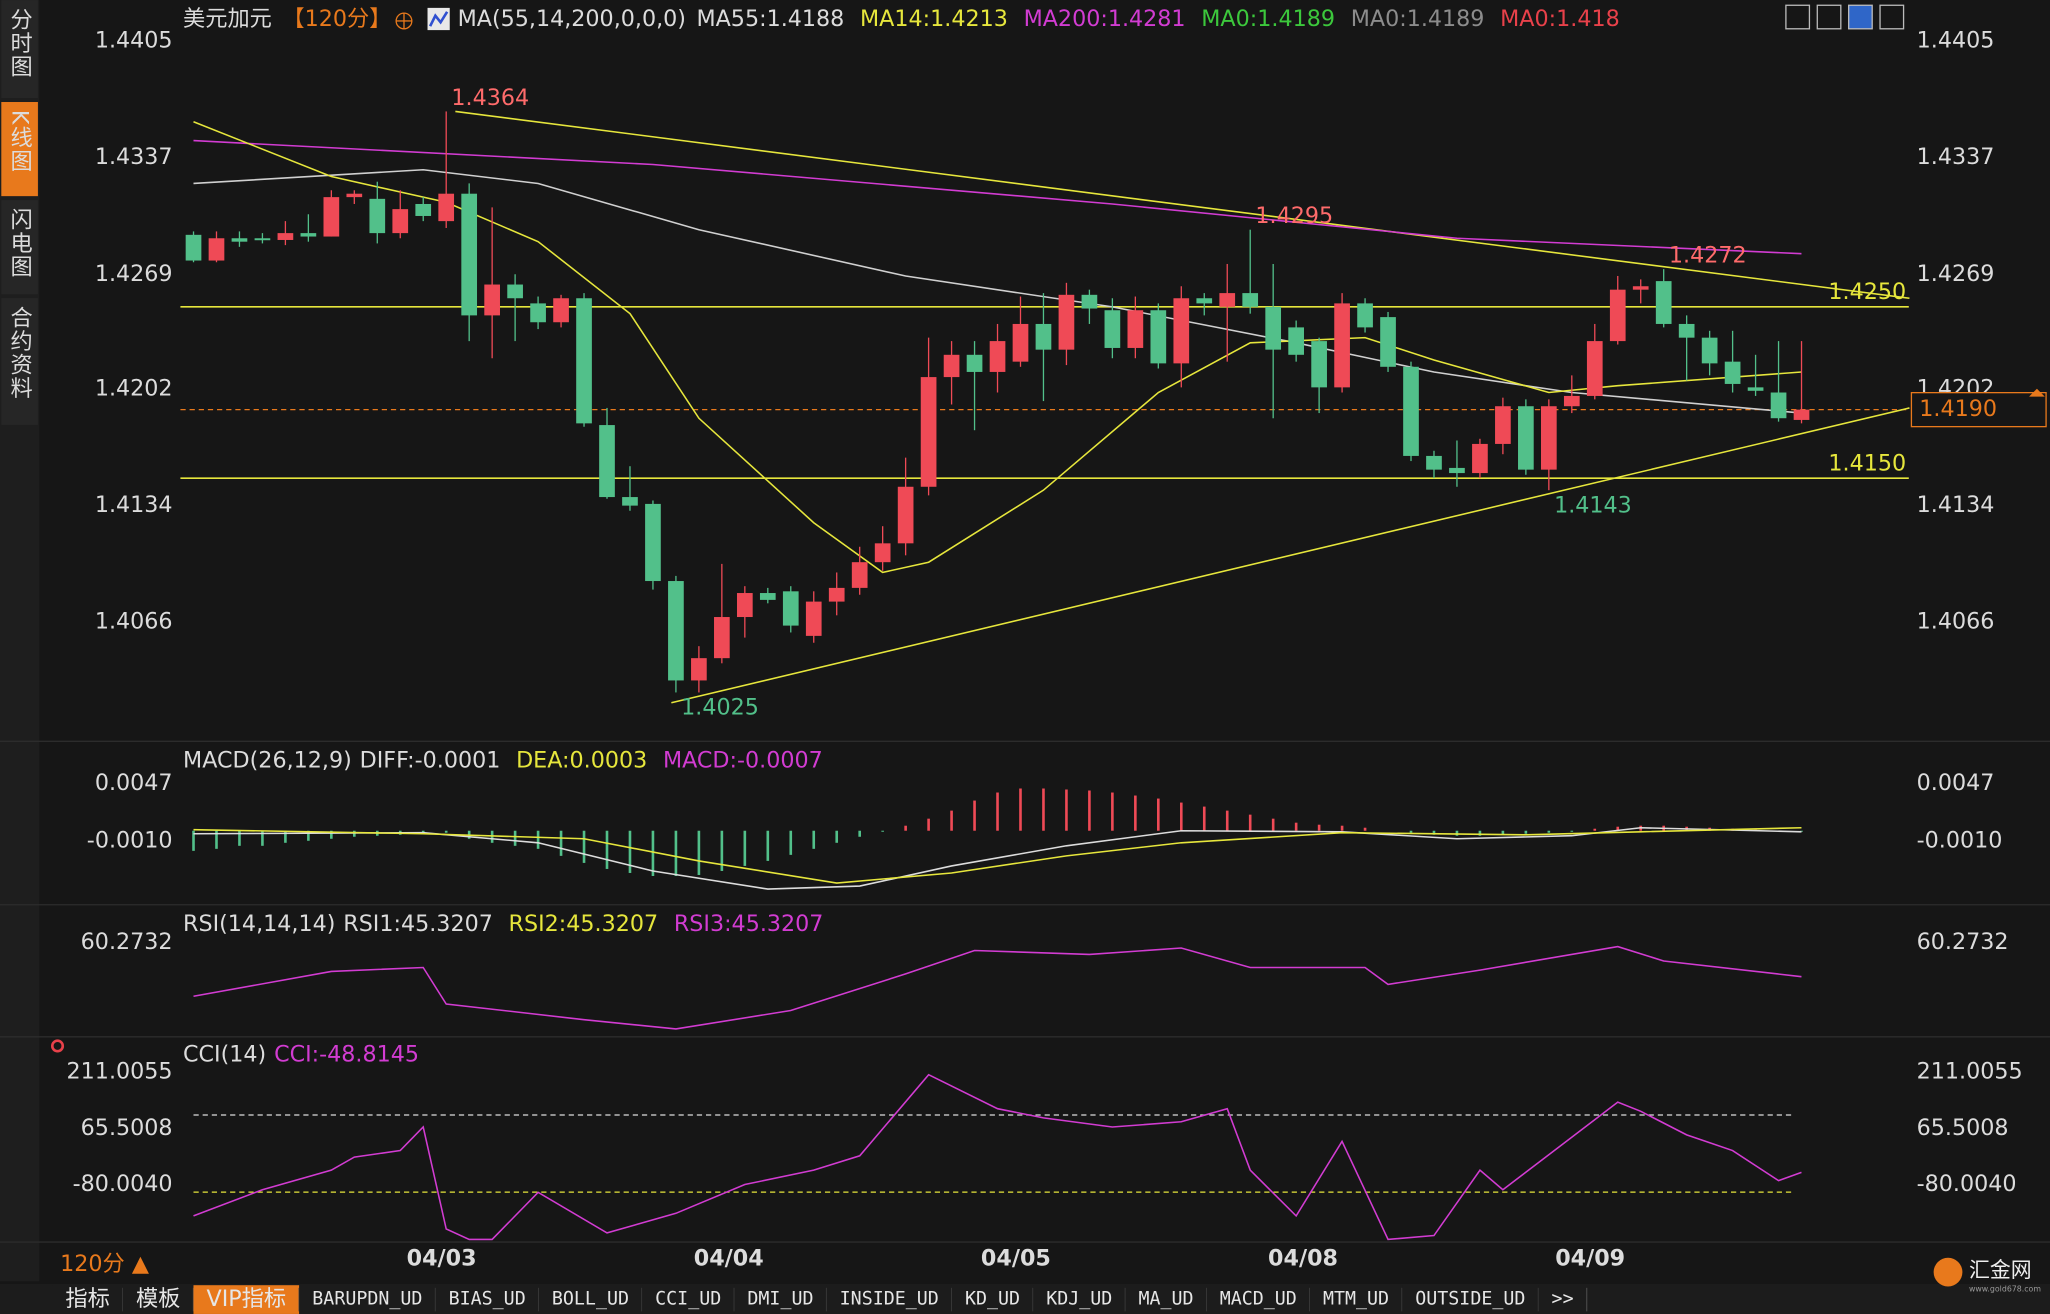 This screenshot has height=1314, width=2050. I want to click on bottom-tab-label: >>, so click(1563, 1299).